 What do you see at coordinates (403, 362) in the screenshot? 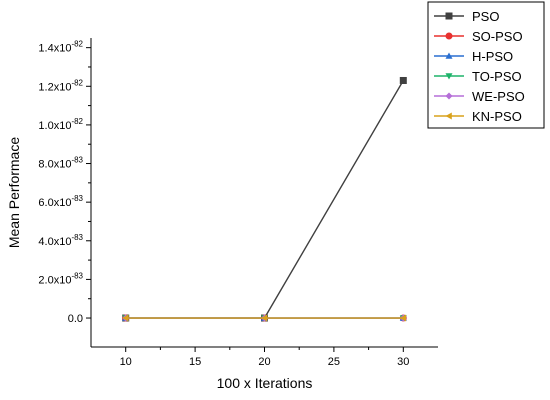
I see `x-tick-label: 30` at bounding box center [403, 362].